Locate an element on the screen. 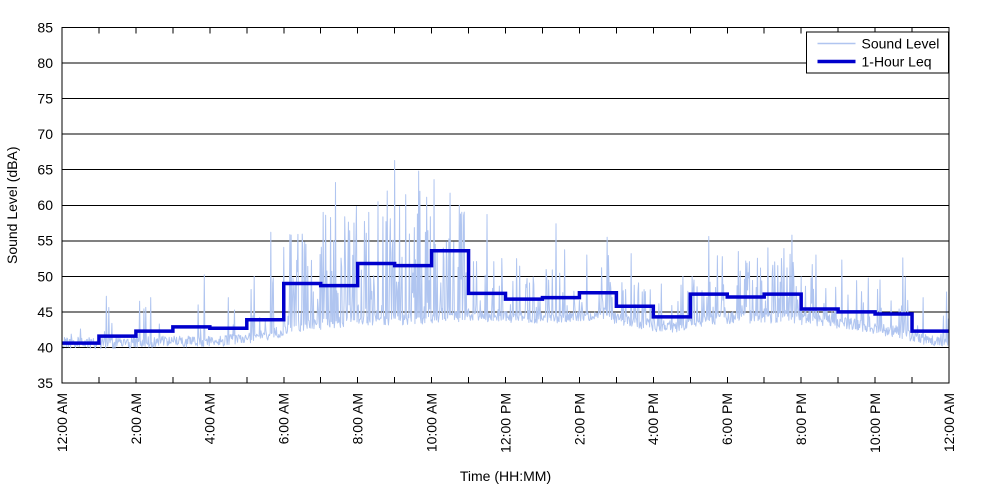 The image size is (1000, 500). svg-text: 12:00 PM is located at coordinates (505, 423).